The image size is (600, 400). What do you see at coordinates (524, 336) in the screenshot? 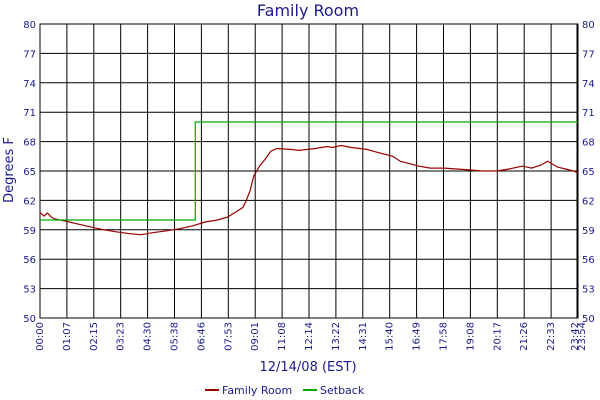
I see `x-tick-label: 21:26` at bounding box center [524, 336].